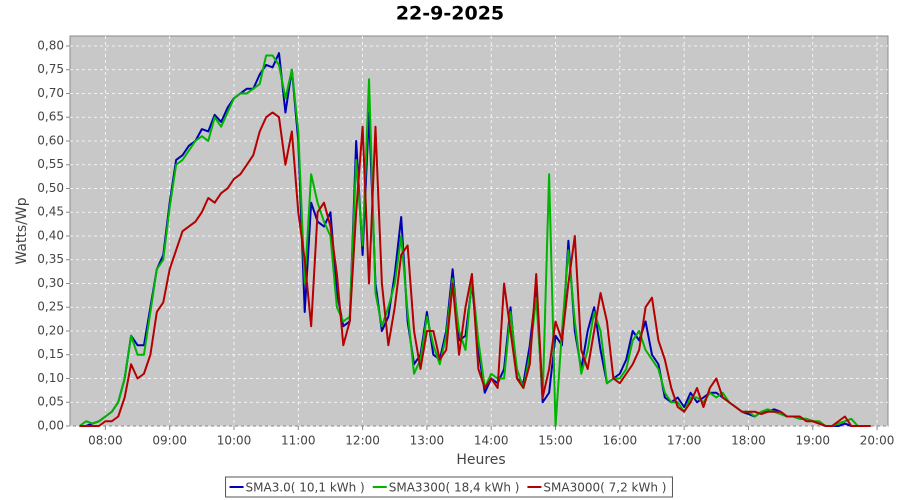 This screenshot has height=500, width=900. I want to click on x-tick-label: 15:00, so click(555, 441).